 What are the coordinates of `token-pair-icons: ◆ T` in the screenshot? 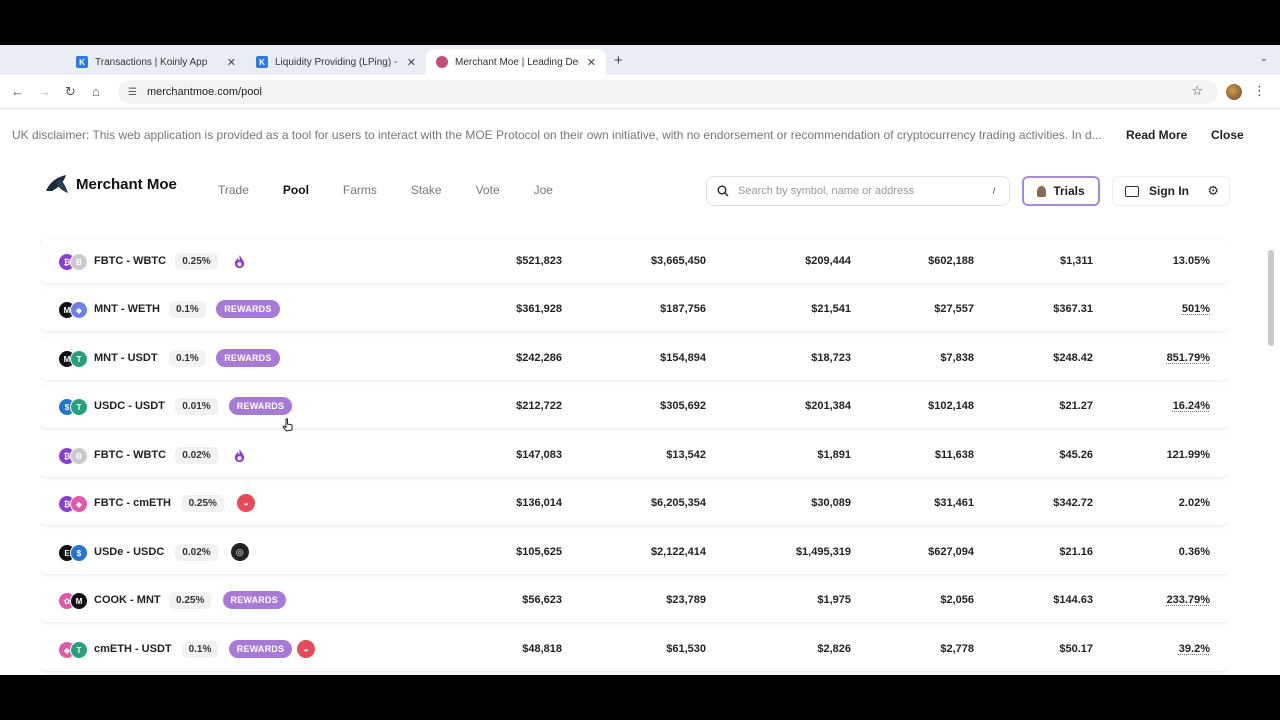 It's located at (74, 650).